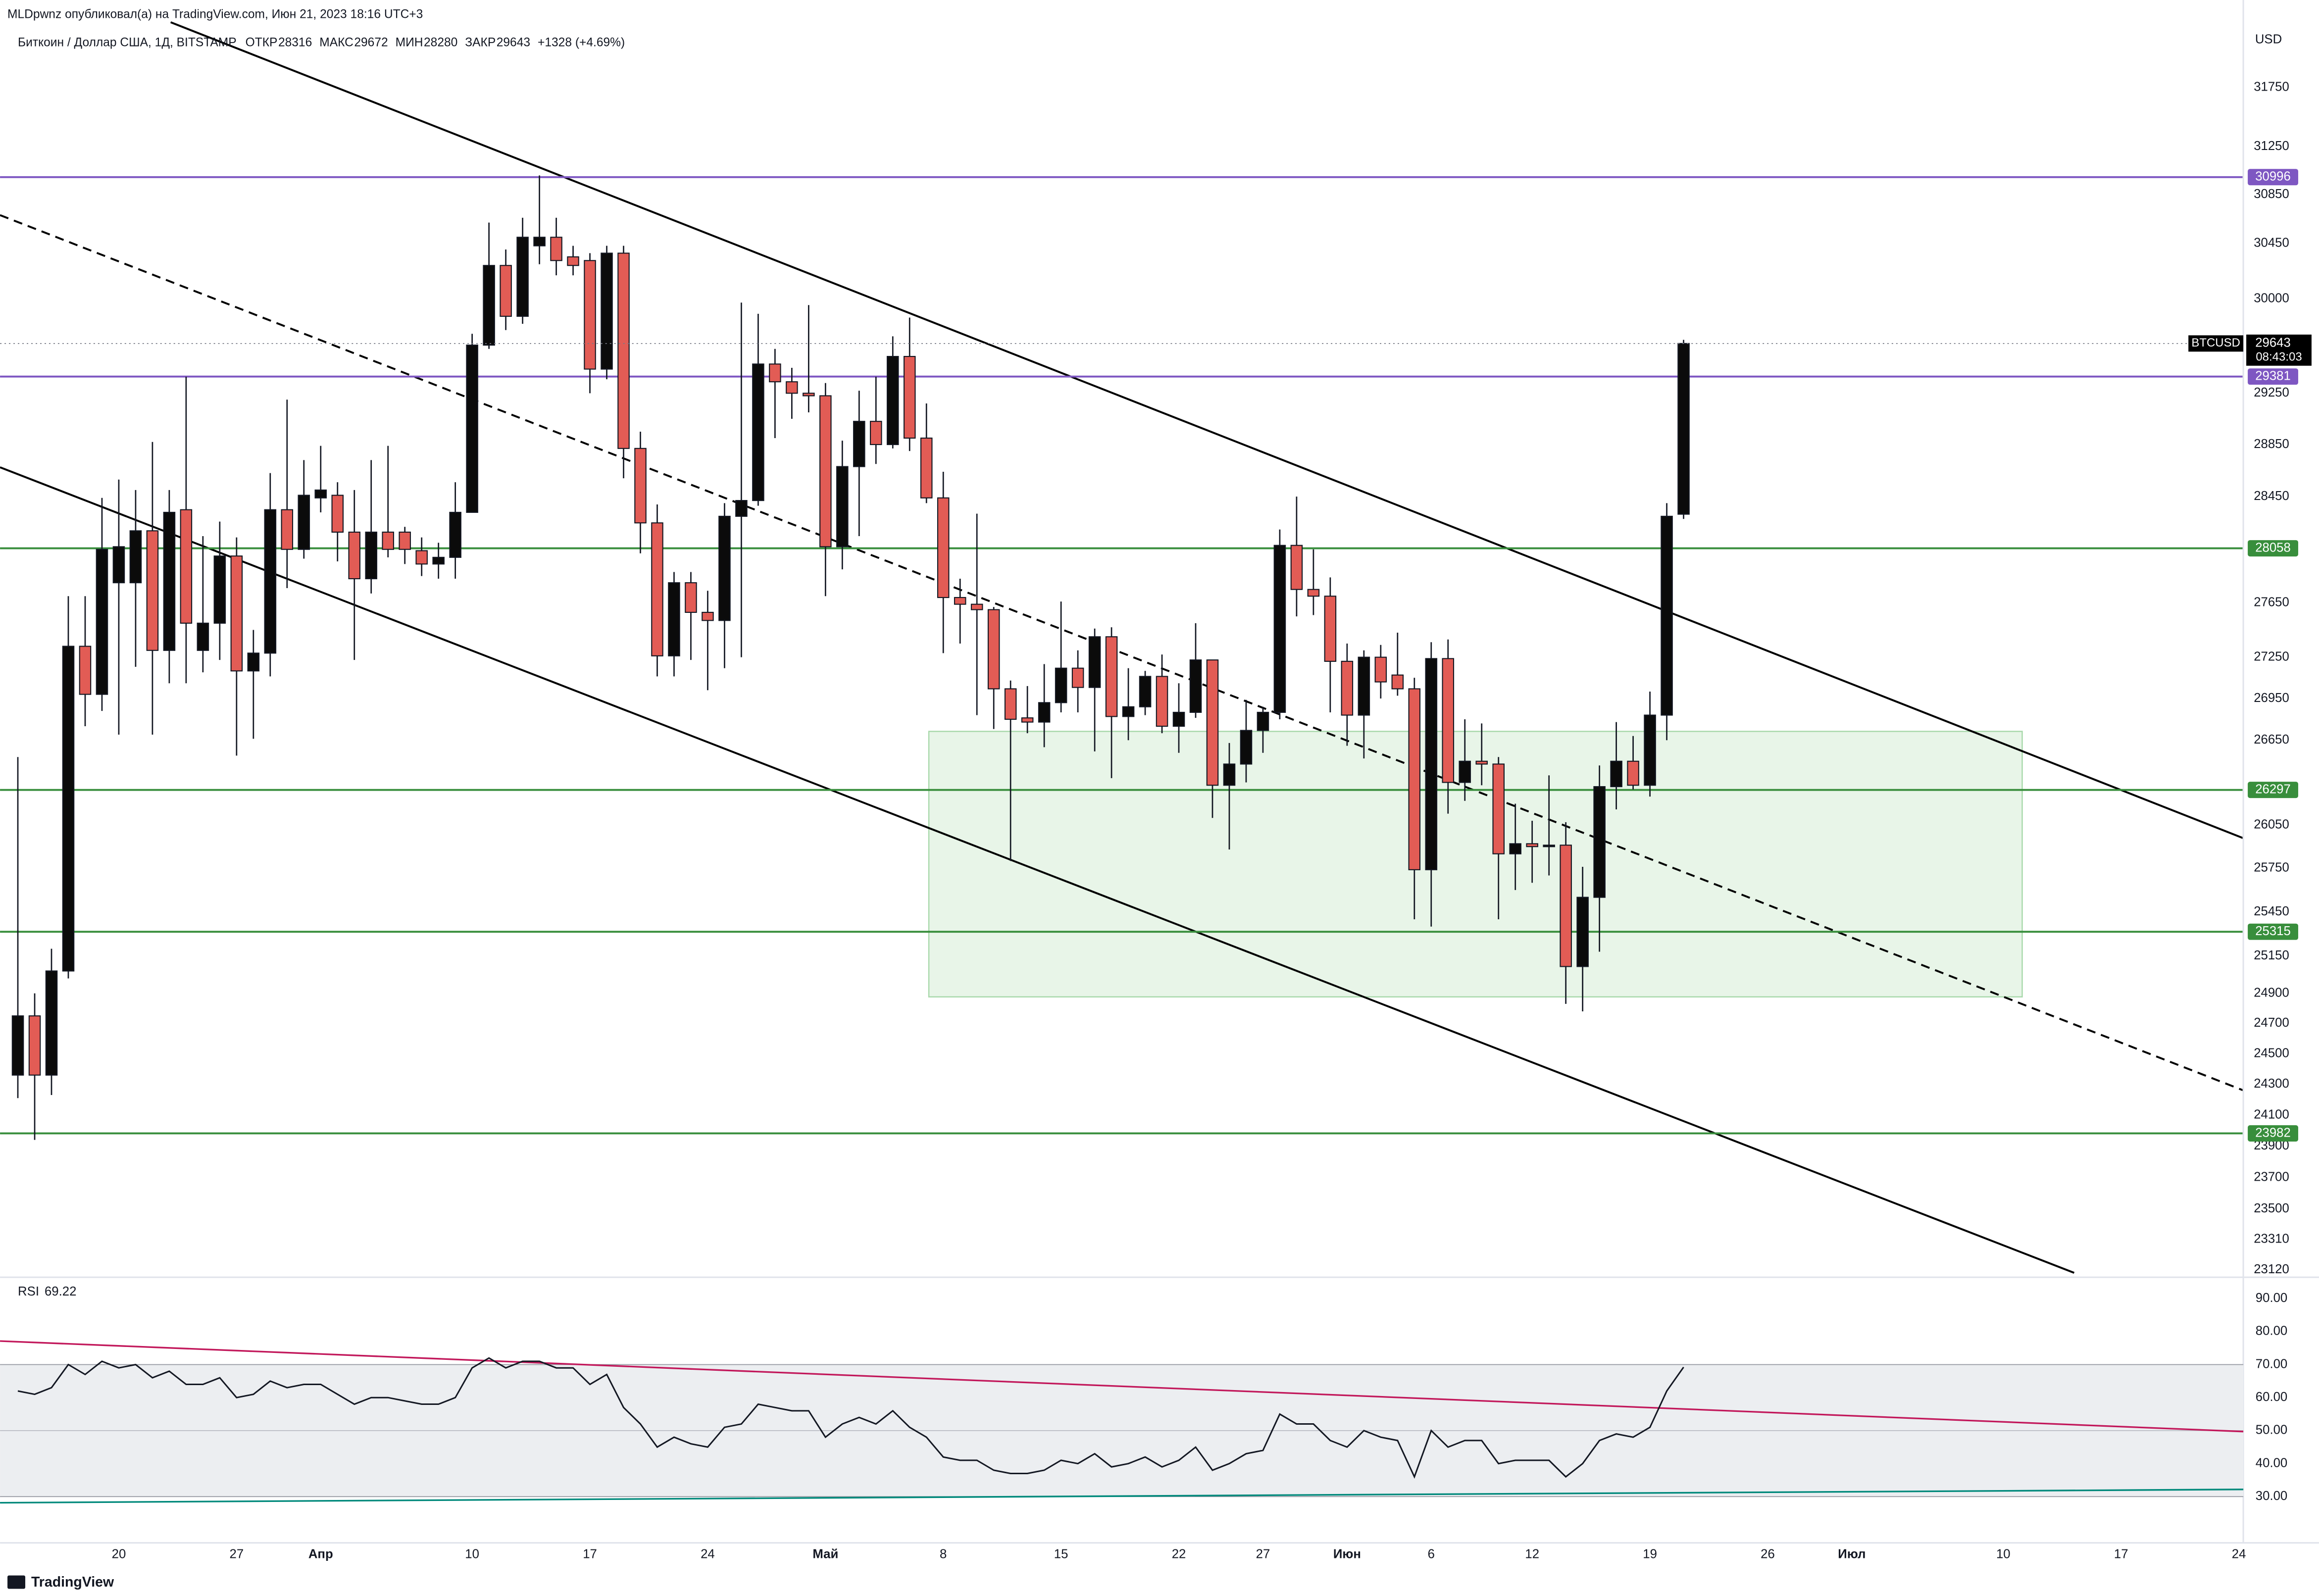 This screenshot has width=2319, height=1596. I want to click on legend-change: +1328 (+4.69%), so click(582, 43).